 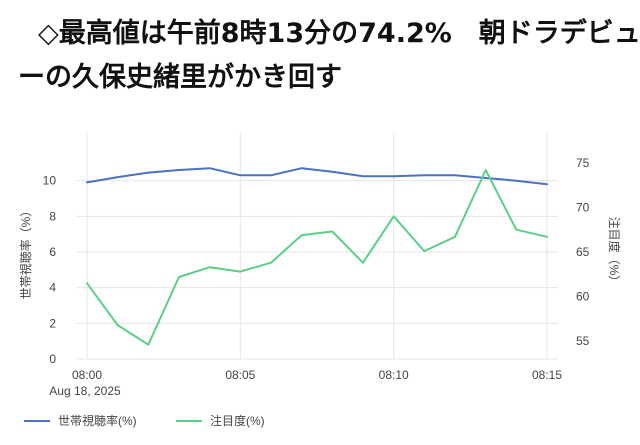 What do you see at coordinates (394, 375) in the screenshot?
I see `x-tick-label: 08:10` at bounding box center [394, 375].